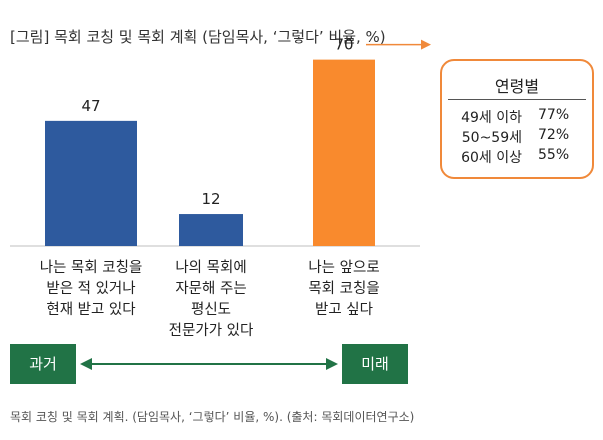 Image resolution: width=603 pixels, height=440 pixels. What do you see at coordinates (554, 115) in the screenshot?
I see `age-row-value: 77%` at bounding box center [554, 115].